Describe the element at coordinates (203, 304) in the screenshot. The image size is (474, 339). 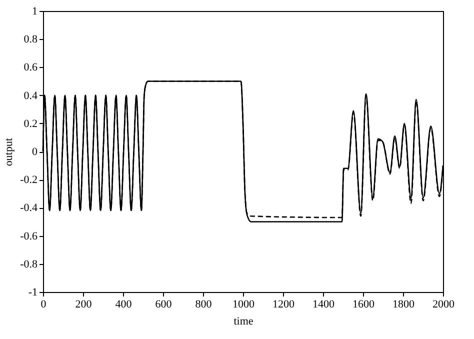
I see `x-tick-label: 800` at that location.